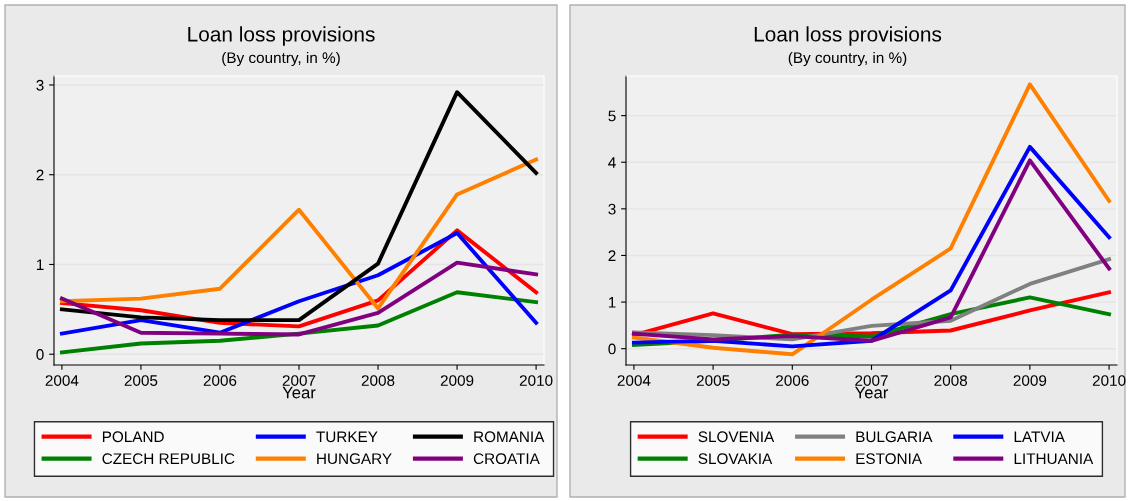 This screenshot has width=1128, height=501. Describe the element at coordinates (735, 459) in the screenshot. I see `legend-label: SLOVAKIA` at that location.